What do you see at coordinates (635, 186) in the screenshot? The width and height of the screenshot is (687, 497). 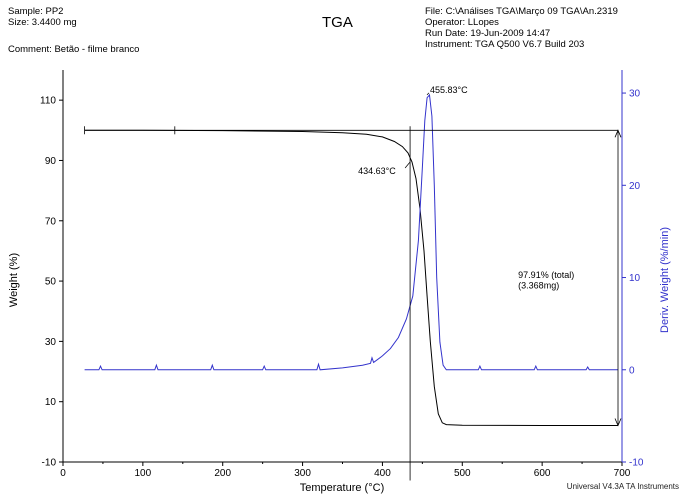 I see `y2-tick-label: 20` at bounding box center [635, 186].